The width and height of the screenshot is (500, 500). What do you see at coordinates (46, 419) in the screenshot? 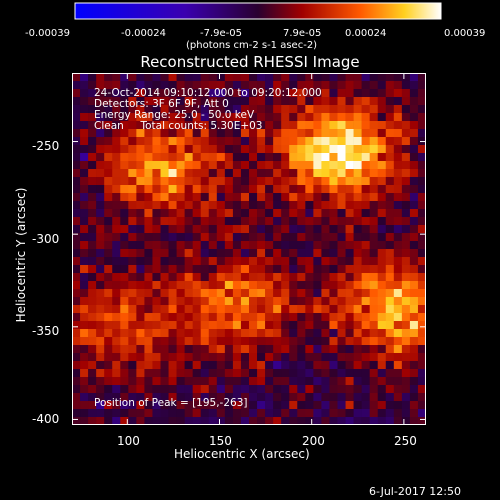
I see `y-tick-label: -400` at bounding box center [46, 419].